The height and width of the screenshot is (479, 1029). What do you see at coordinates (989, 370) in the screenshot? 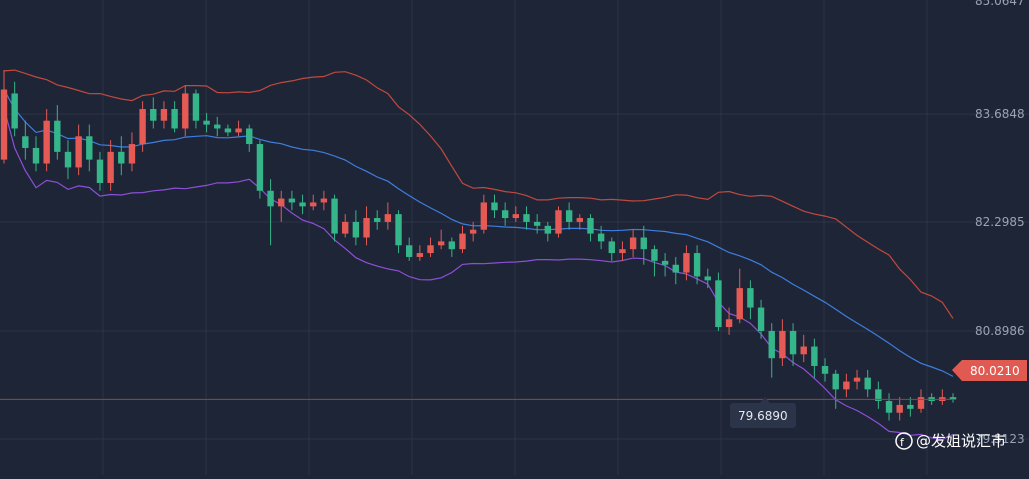
I see `last-price-tag: 80.0210` at bounding box center [989, 370].